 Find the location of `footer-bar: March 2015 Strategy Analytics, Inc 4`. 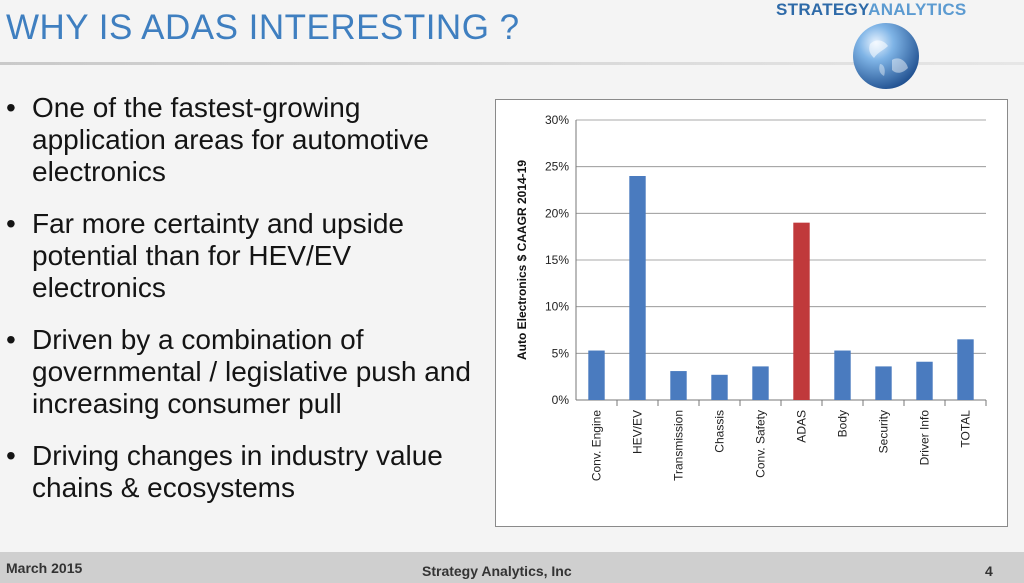

footer-bar: March 2015 Strategy Analytics, Inc 4 is located at coordinates (512, 567).